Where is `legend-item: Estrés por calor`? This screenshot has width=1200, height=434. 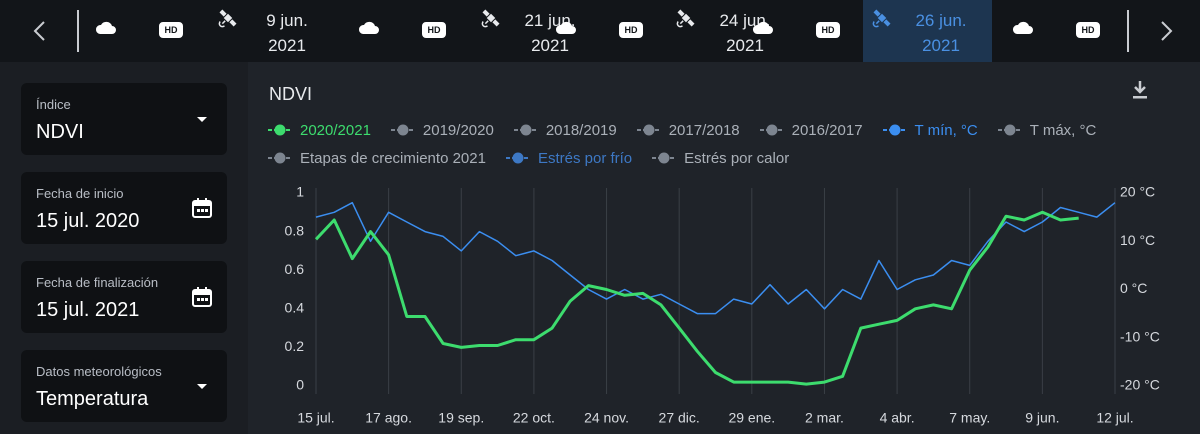 legend-item: Estrés por calor is located at coordinates (720, 158).